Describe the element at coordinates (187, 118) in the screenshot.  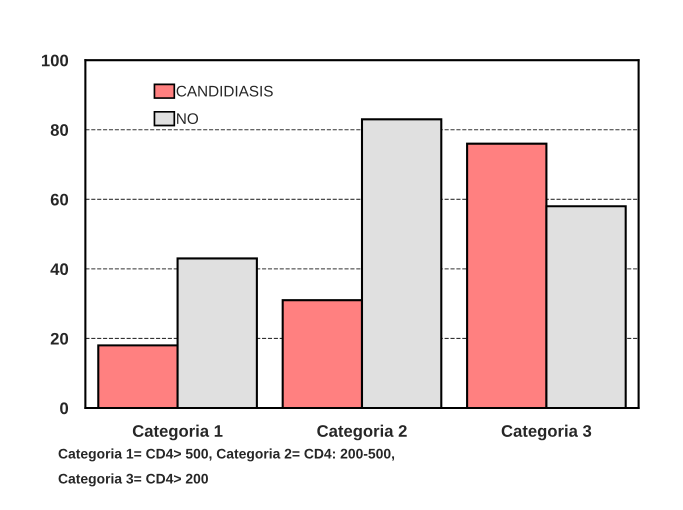
I see `legend-label: NO` at that location.